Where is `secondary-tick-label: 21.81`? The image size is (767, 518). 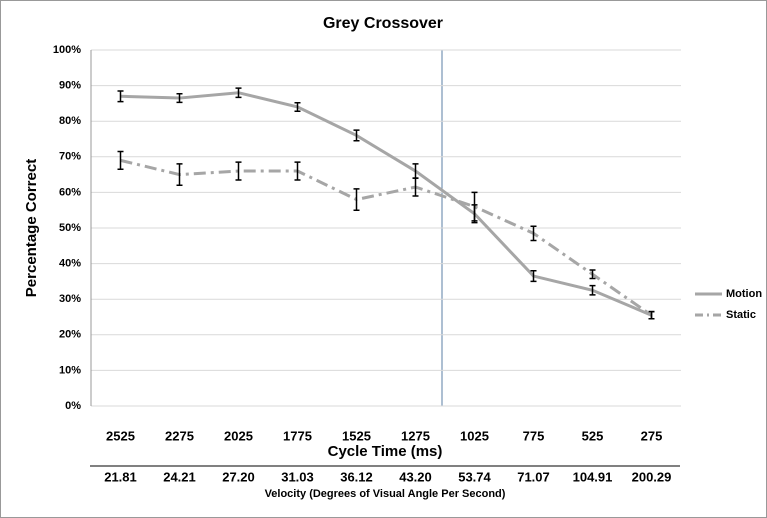
secondary-tick-label: 21.81 is located at coordinates (120, 476).